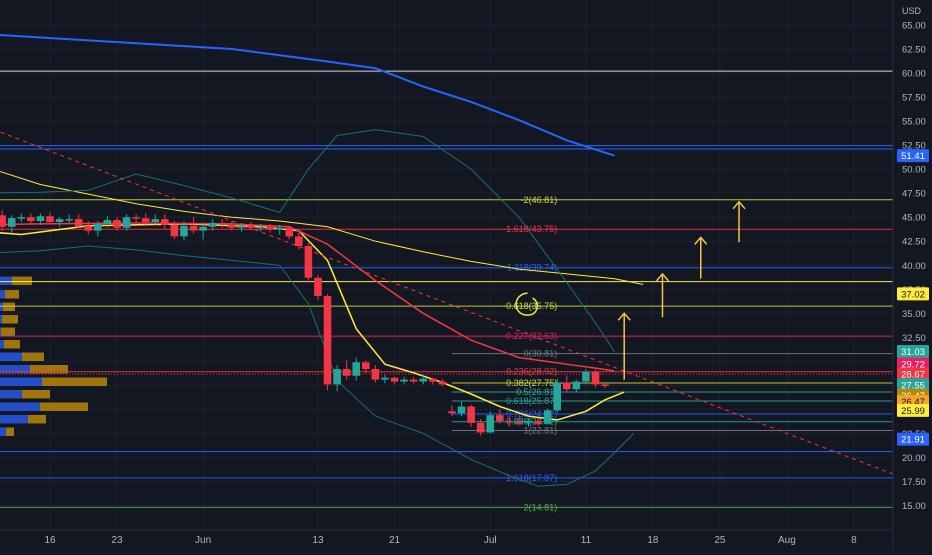 Image resolution: width=932 pixels, height=555 pixels. Describe the element at coordinates (913, 402) in the screenshot. I see `price-badge-label-7: 26.47` at that location.